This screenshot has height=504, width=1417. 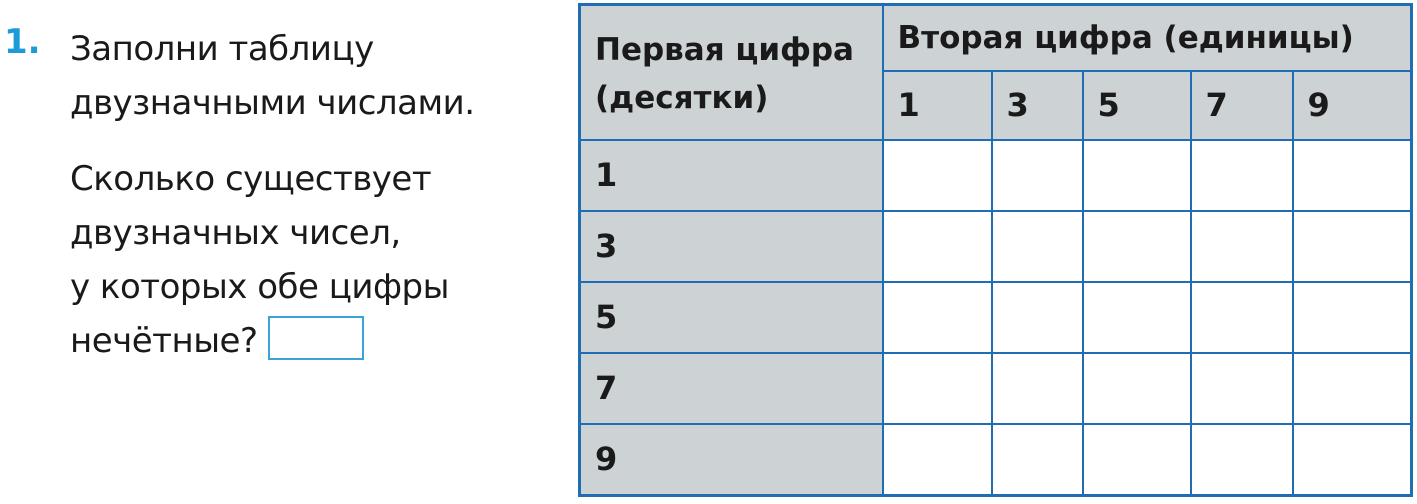 I want to click on question-line: Сколько существует, so click(x=251, y=179).